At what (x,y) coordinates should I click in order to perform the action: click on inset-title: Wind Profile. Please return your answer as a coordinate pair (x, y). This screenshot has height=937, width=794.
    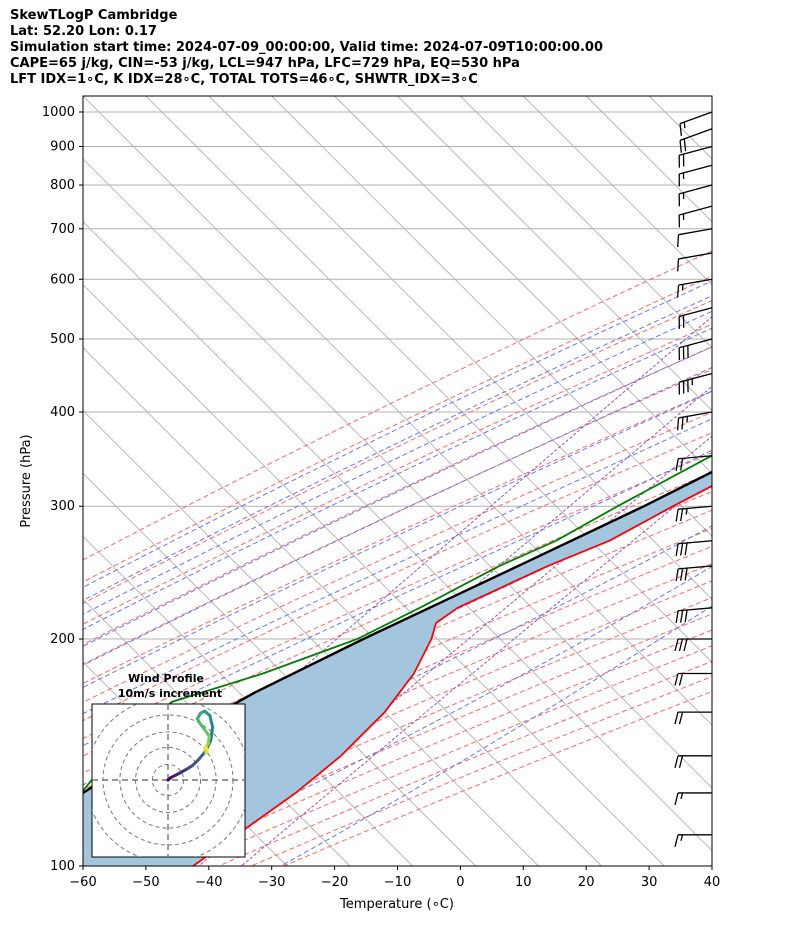
    Looking at the image, I should click on (166, 678).